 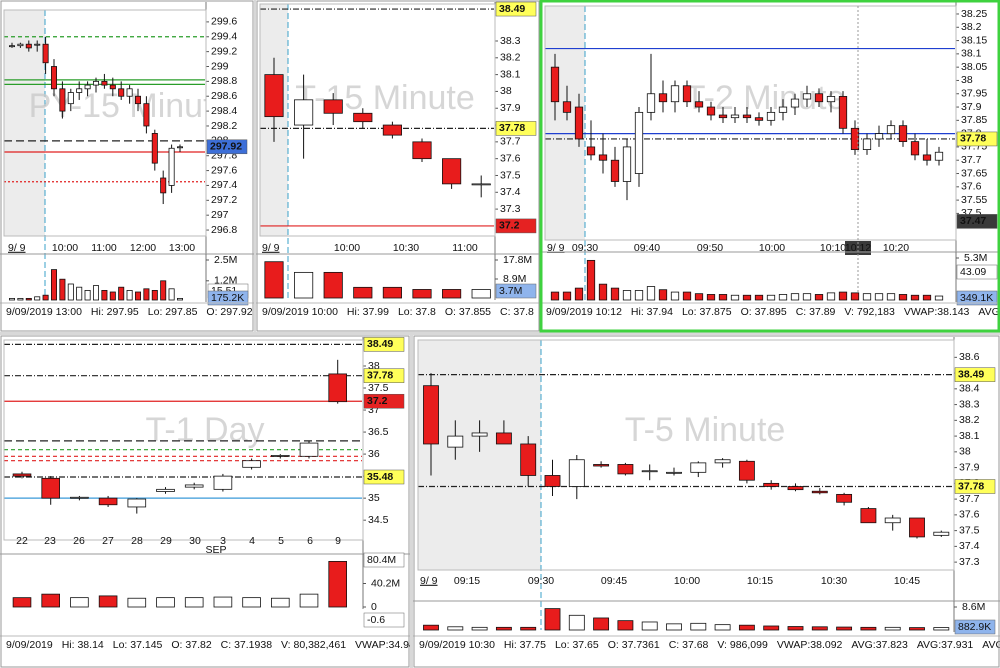 What do you see at coordinates (313, 645) in the screenshot?
I see `info-text: V: 80,382,461` at bounding box center [313, 645].